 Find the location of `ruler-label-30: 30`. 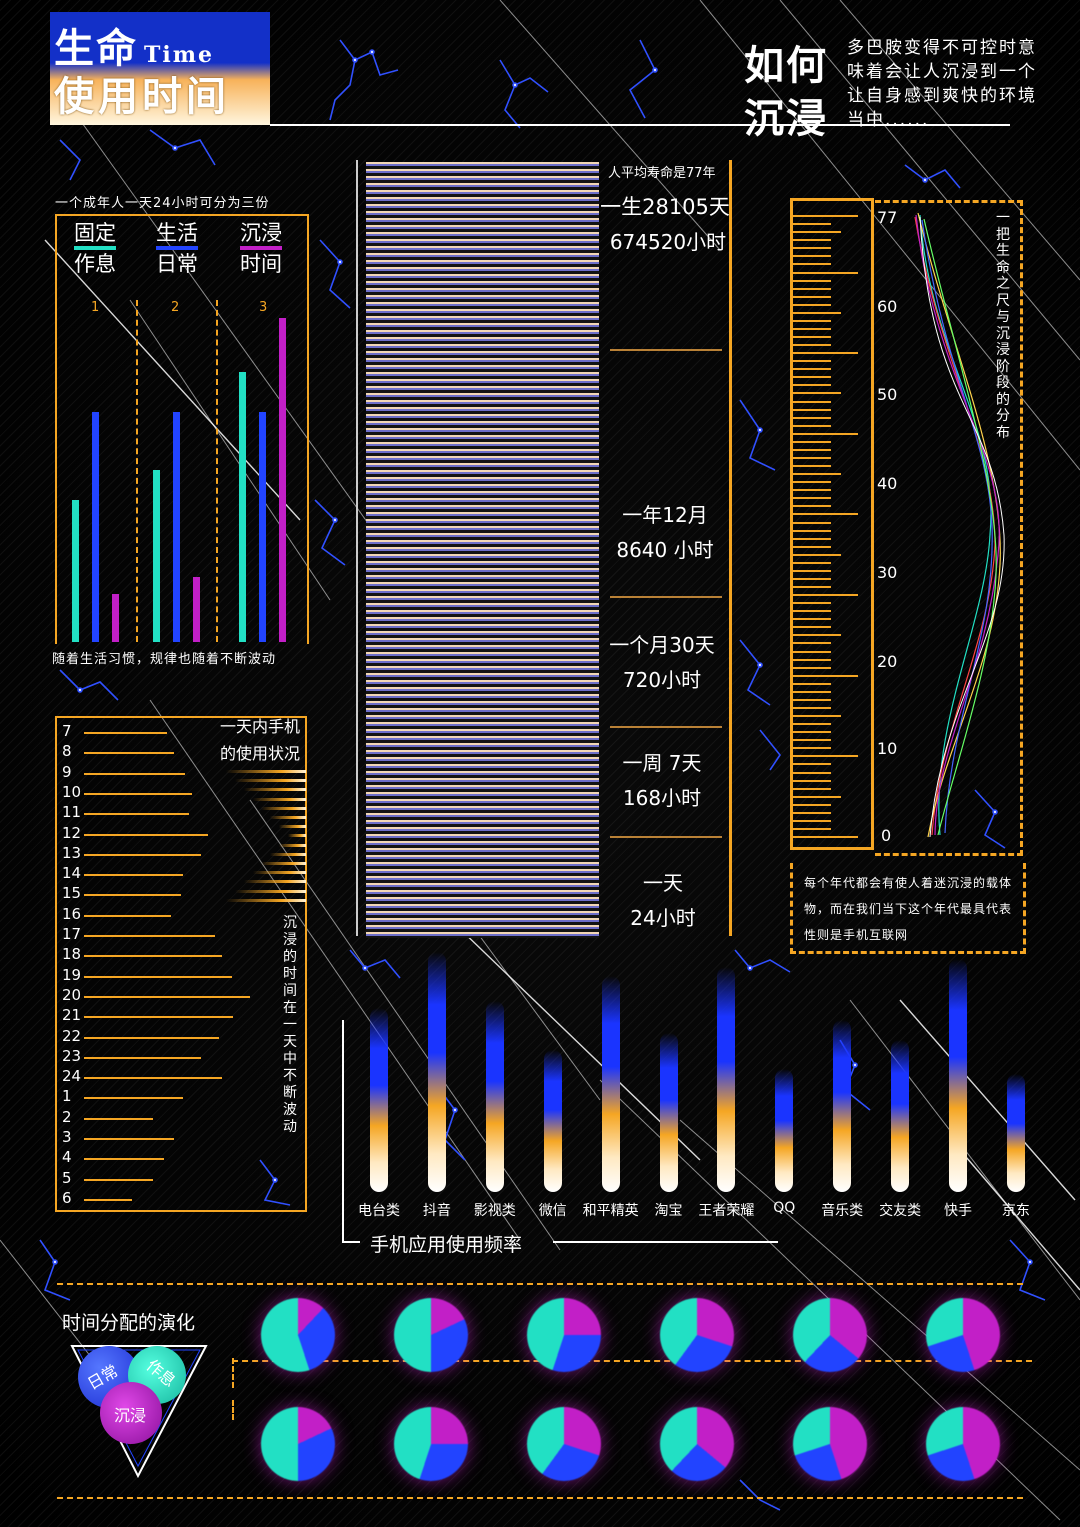

ruler-label-30: 30 is located at coordinates (887, 572).